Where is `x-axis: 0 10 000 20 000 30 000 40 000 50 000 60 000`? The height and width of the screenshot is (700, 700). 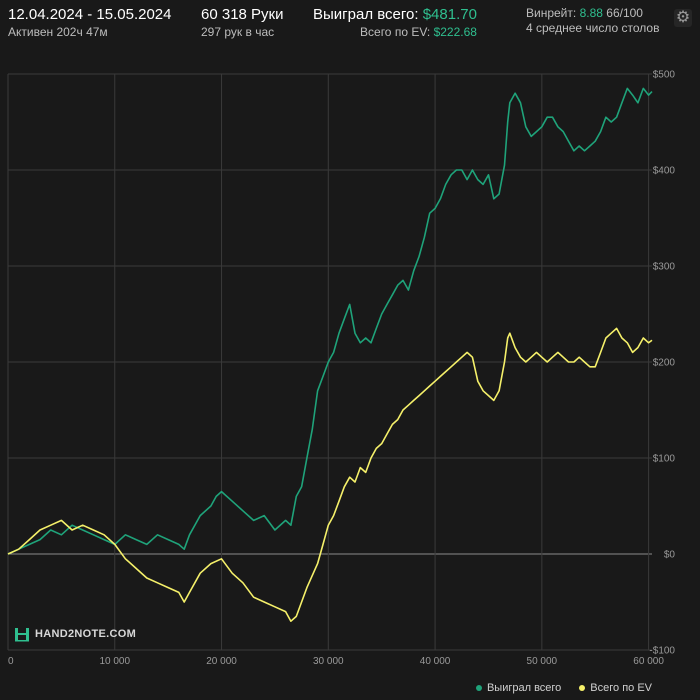
x-axis: 0 10 000 20 000 30 000 40 000 50 000 60 000 is located at coordinates (336, 661).